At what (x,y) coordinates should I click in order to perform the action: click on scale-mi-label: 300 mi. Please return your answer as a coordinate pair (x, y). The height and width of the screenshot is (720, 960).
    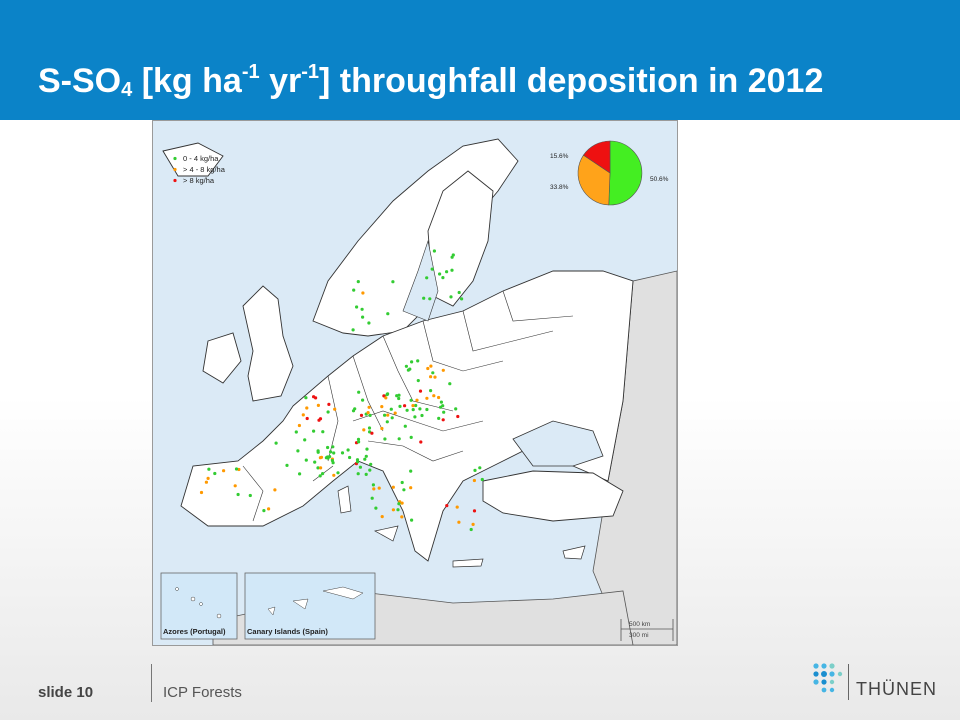
    Looking at the image, I should click on (639, 635).